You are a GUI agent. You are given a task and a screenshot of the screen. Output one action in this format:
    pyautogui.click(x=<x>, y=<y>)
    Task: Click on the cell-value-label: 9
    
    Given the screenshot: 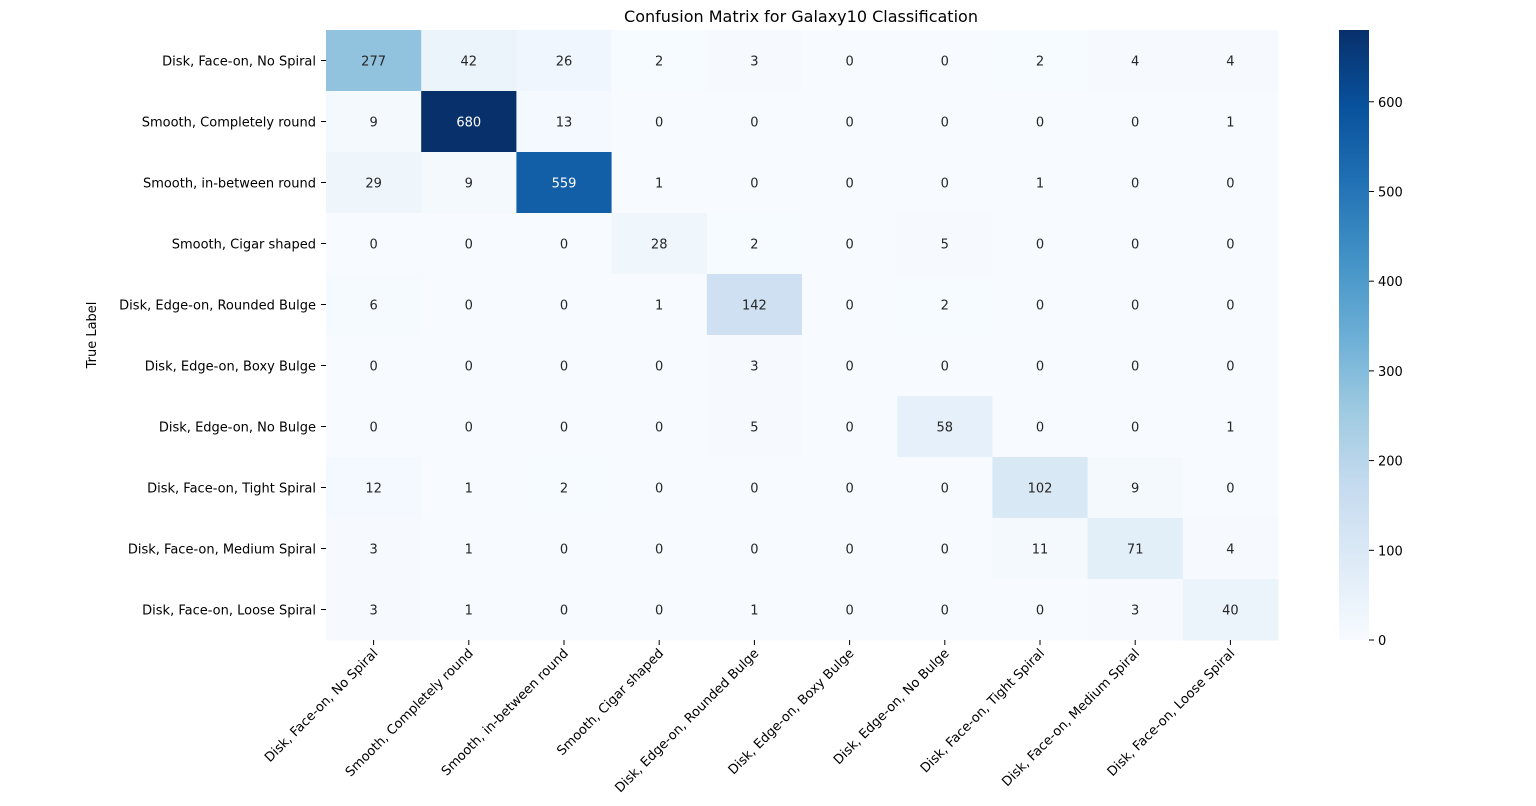 What is the action you would take?
    pyautogui.click(x=1135, y=489)
    